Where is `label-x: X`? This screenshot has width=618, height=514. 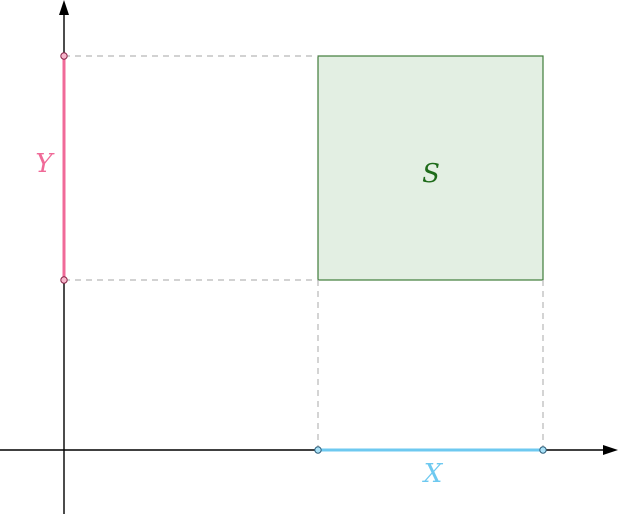 label-x: X is located at coordinates (433, 474).